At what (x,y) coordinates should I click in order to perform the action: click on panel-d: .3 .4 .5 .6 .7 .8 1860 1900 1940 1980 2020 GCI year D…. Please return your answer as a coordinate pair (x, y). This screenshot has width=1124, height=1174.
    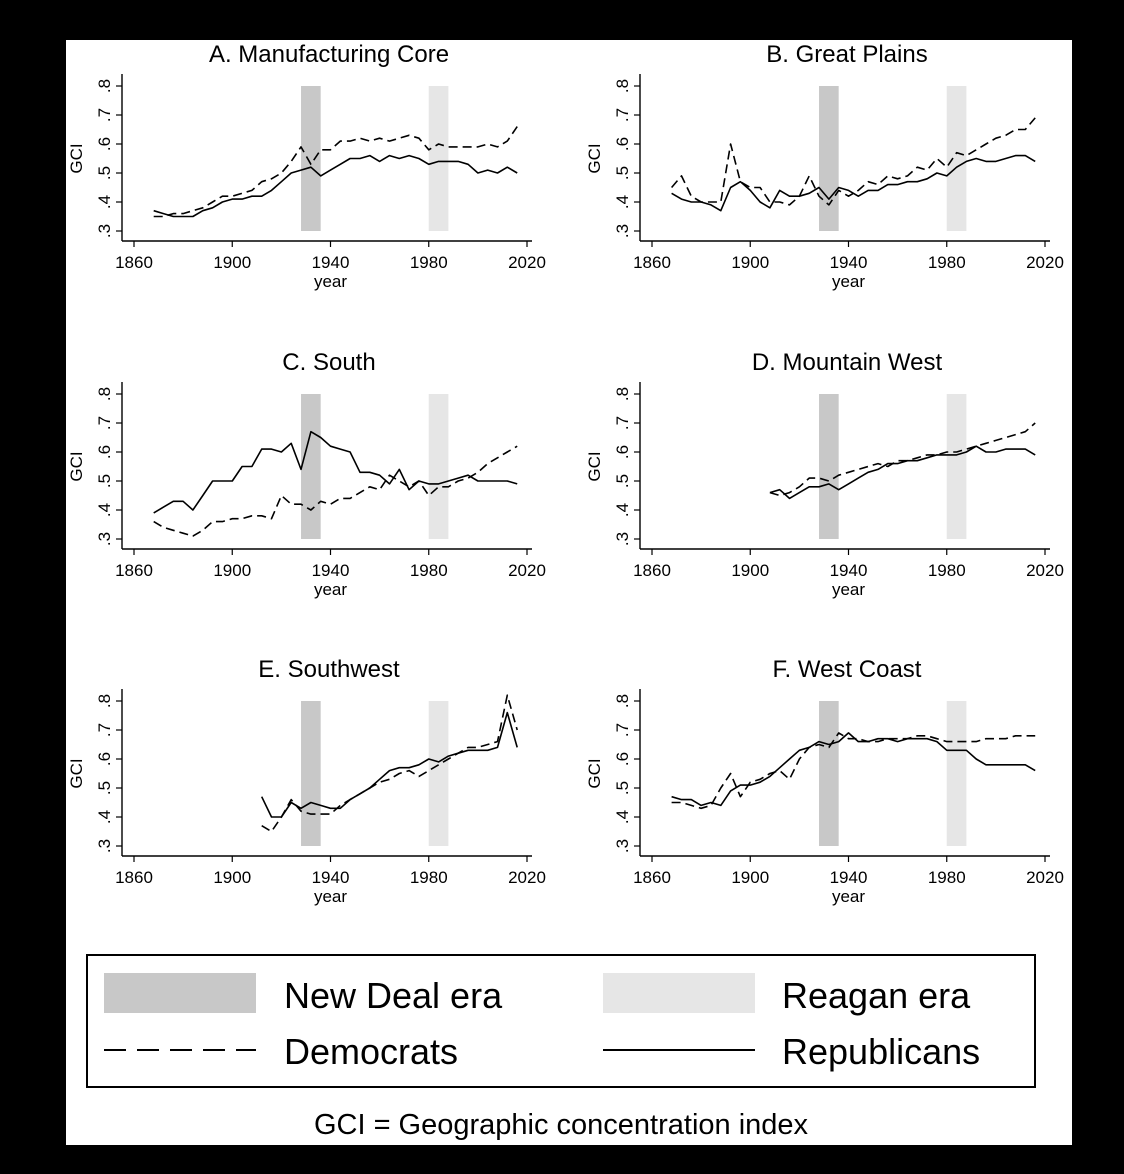
    Looking at the image, I should click on (824, 474).